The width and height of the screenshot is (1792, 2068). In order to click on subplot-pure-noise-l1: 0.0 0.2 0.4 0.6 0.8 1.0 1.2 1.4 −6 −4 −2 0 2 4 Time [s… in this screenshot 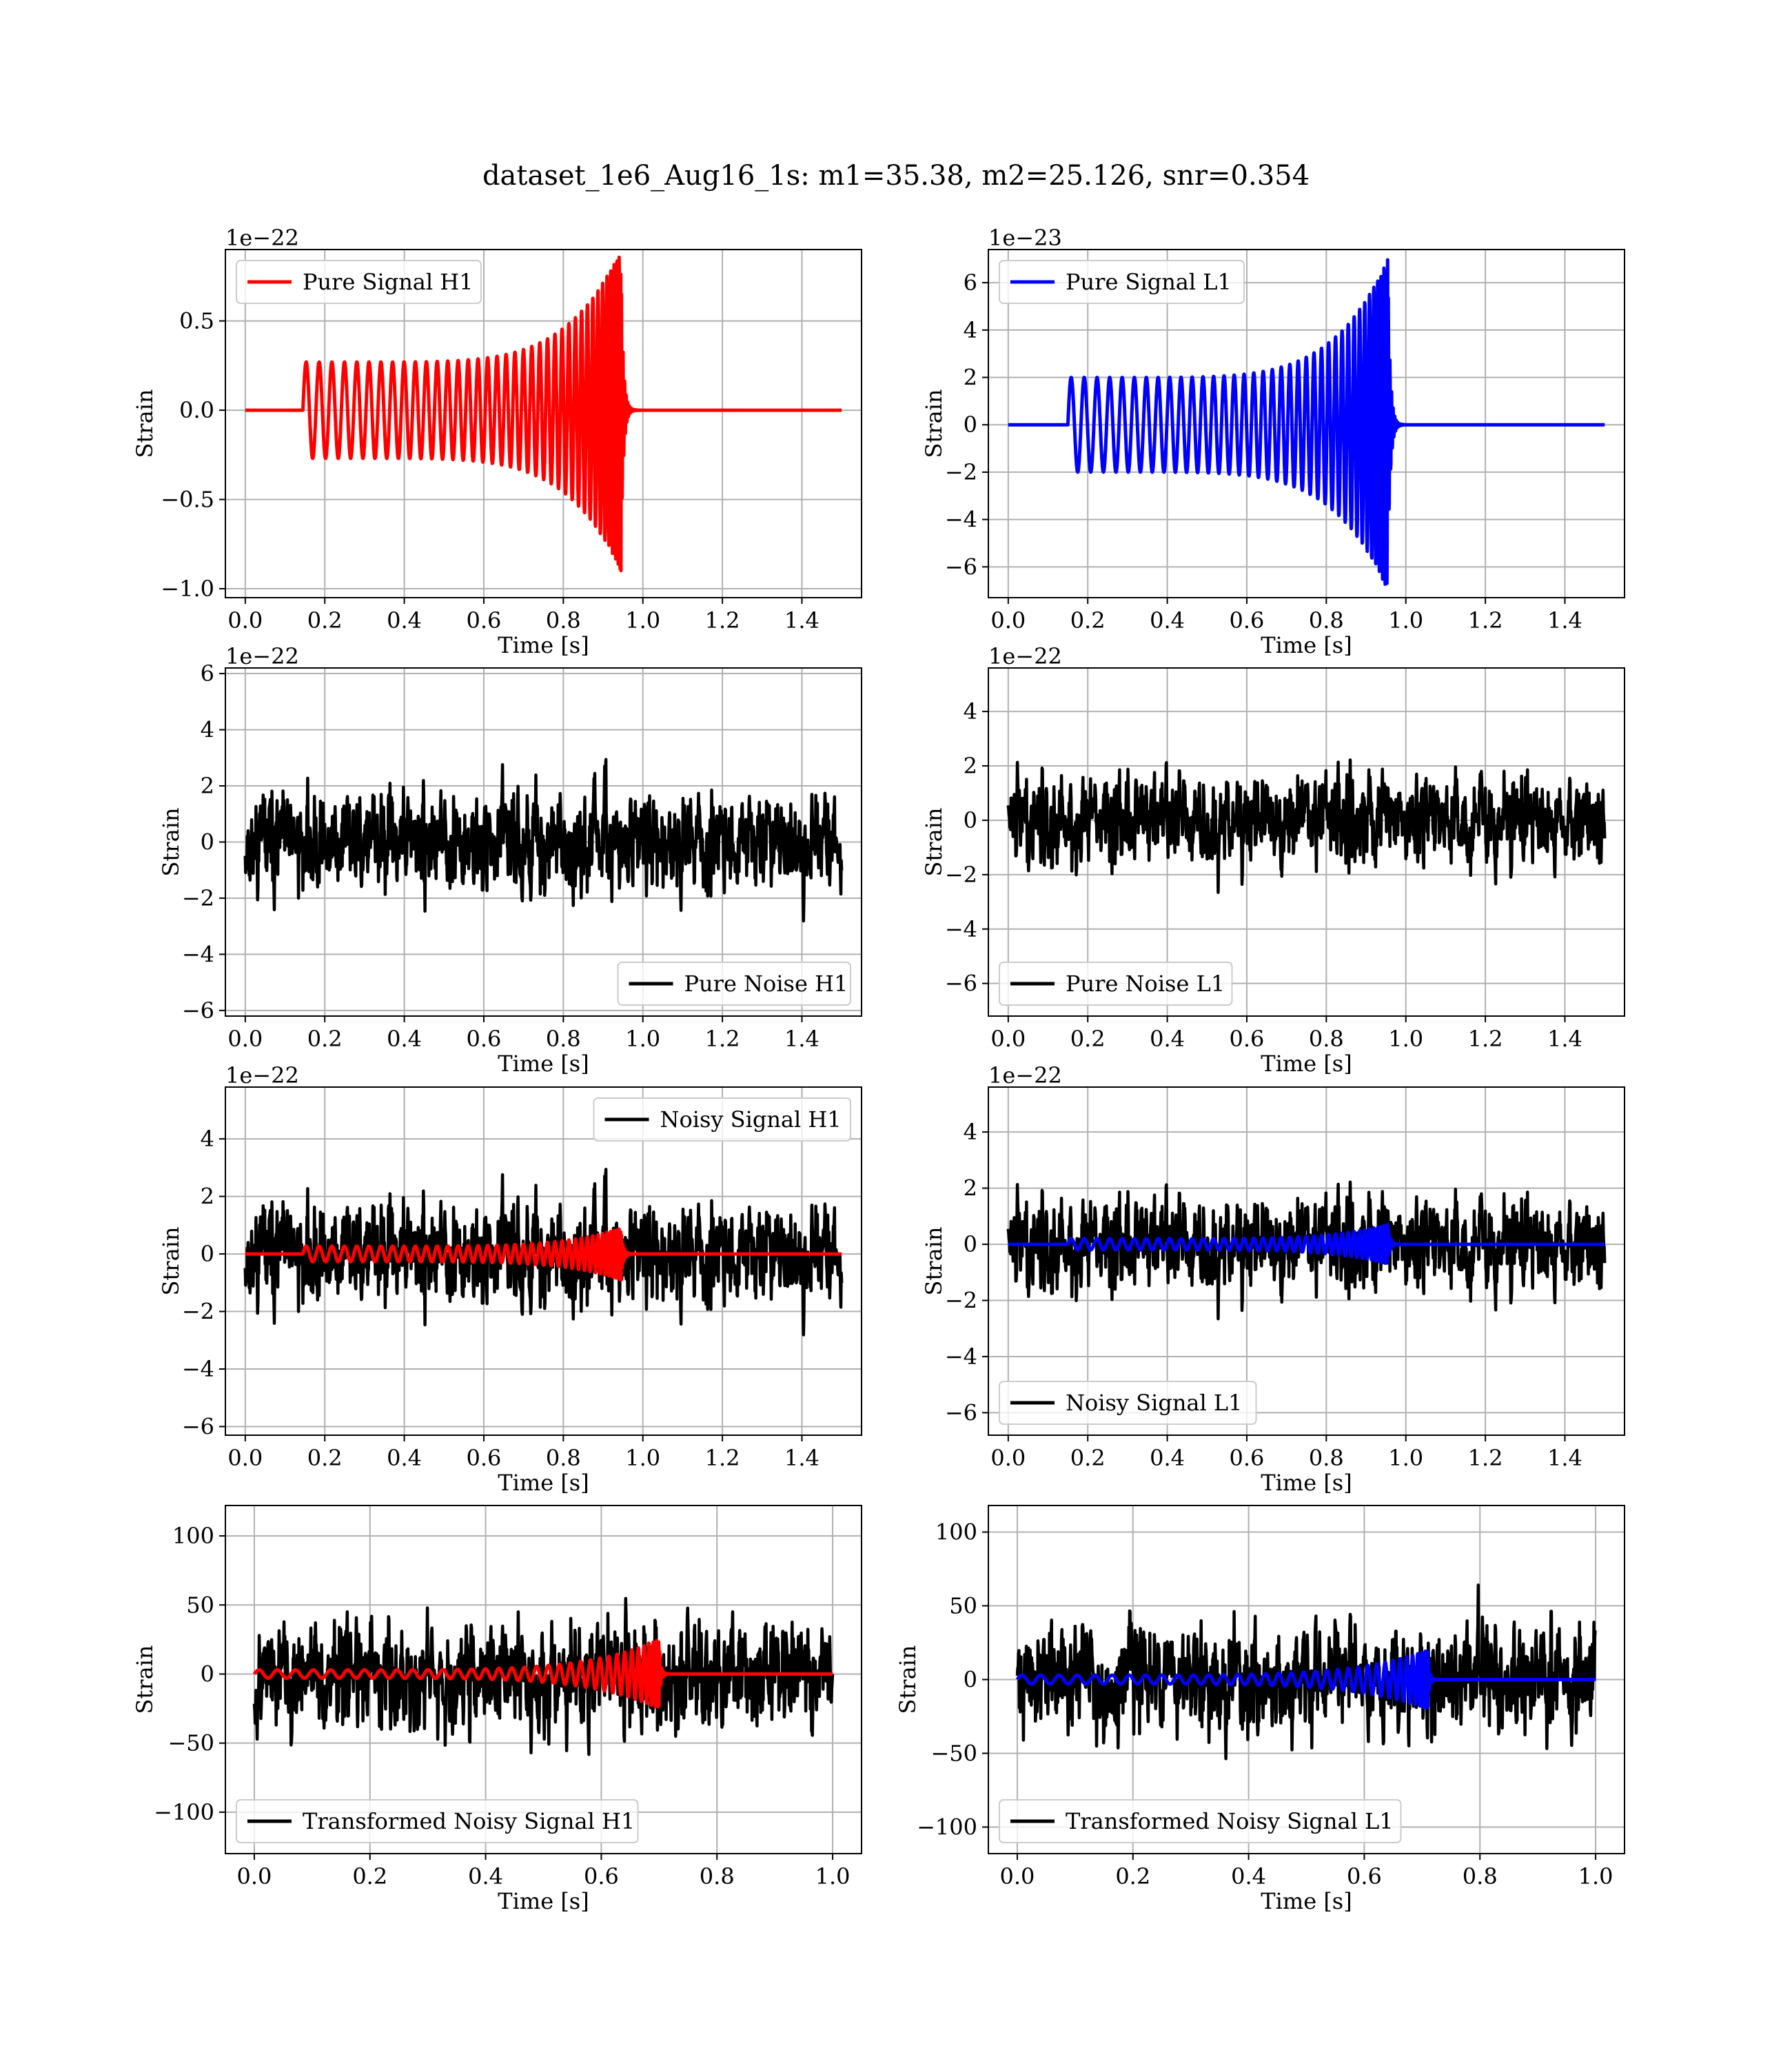, I will do `click(1273, 860)`.